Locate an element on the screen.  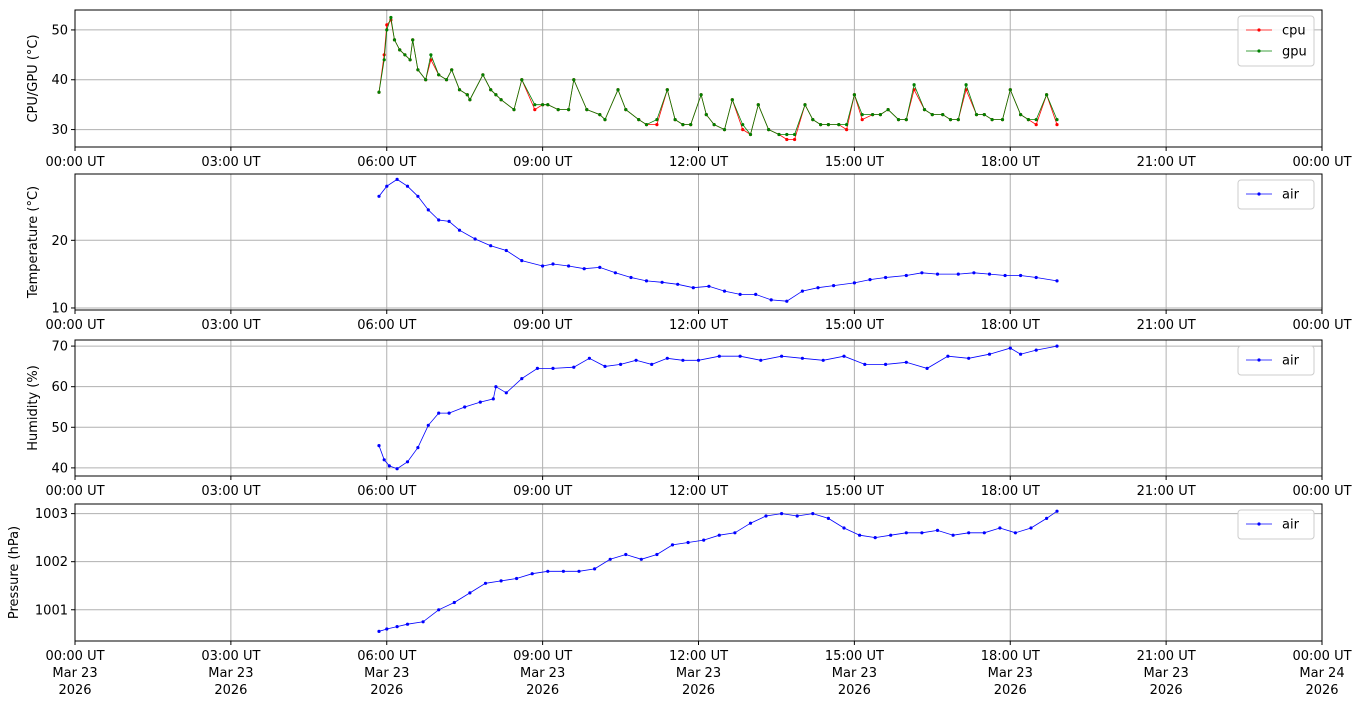
legend-marker-cpu is located at coordinates (1259, 30).